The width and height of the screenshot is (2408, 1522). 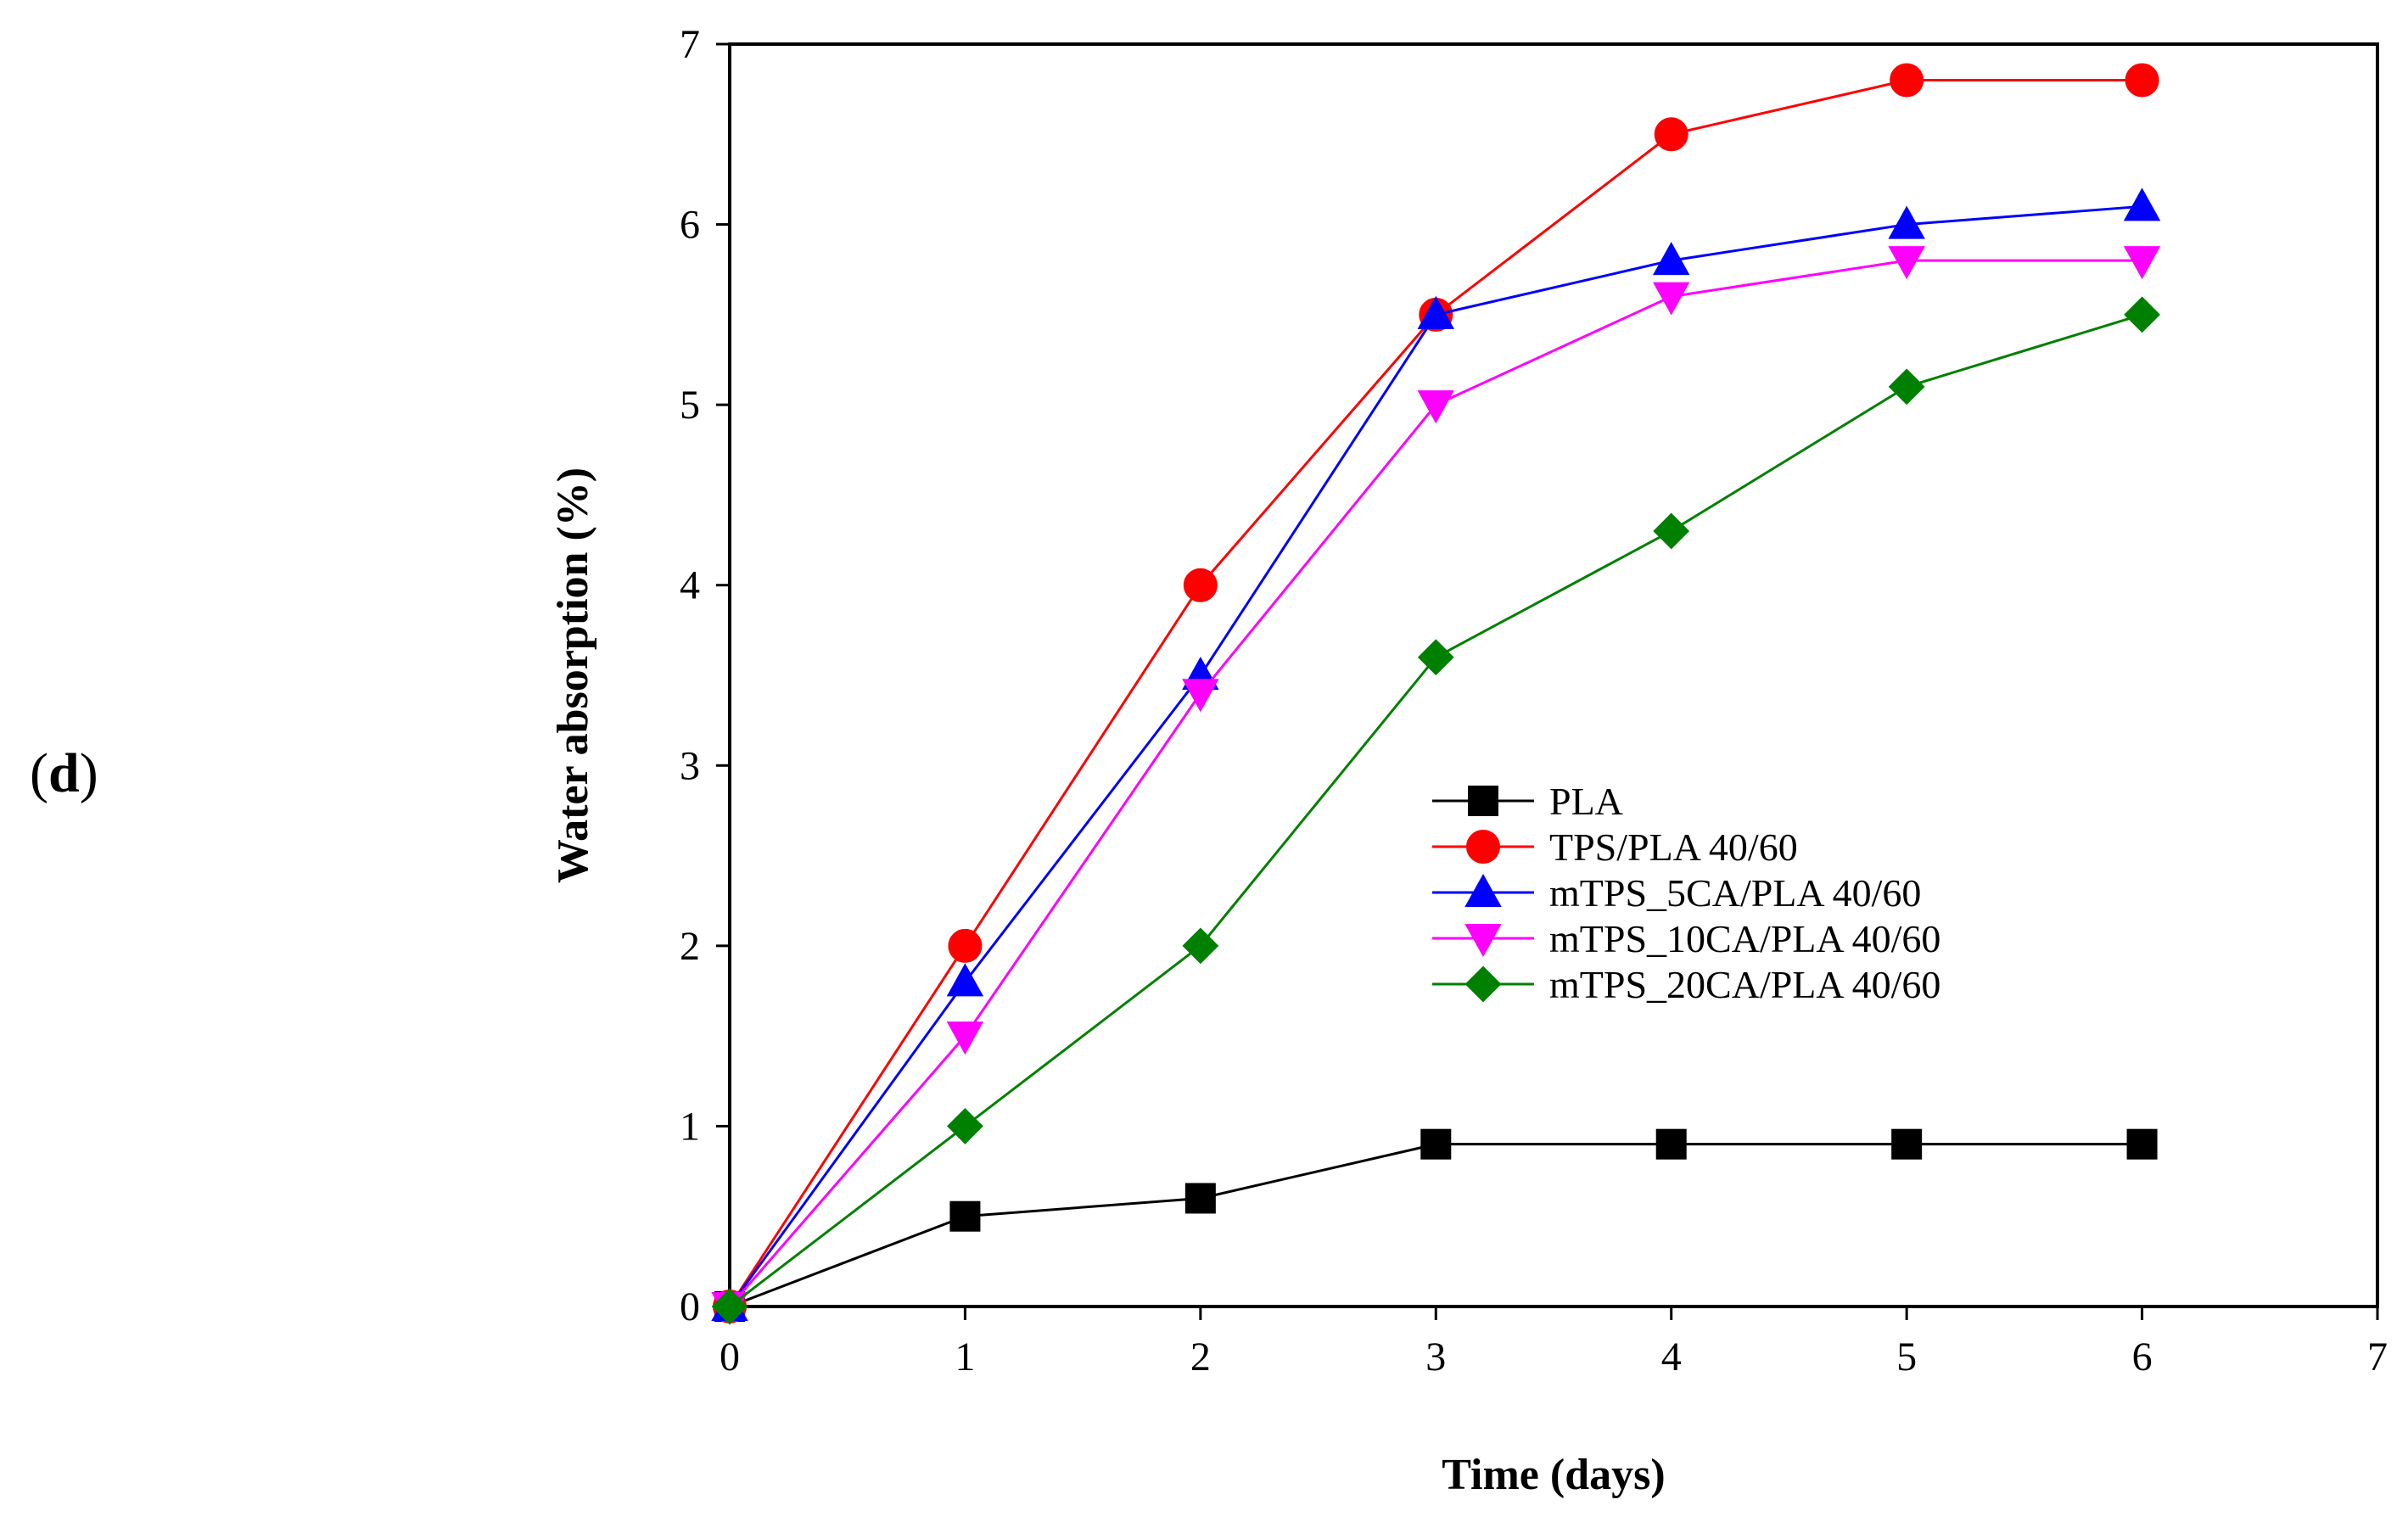 I want to click on x-tick-label: 3, so click(x=1435, y=1357).